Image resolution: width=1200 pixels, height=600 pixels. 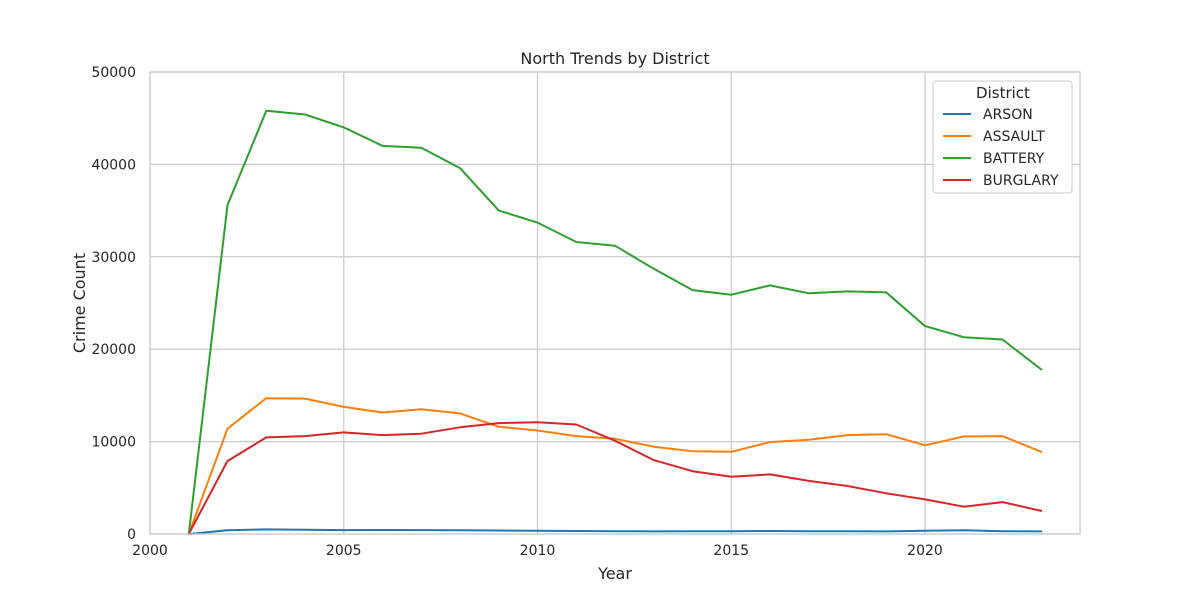 What do you see at coordinates (615, 531) in the screenshot?
I see `series-line-arson` at bounding box center [615, 531].